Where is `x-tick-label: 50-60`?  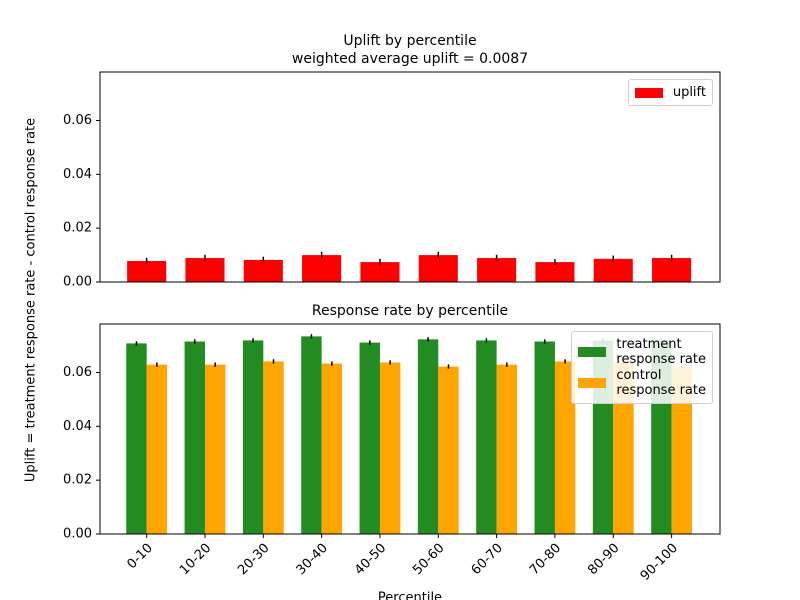 x-tick-label: 50-60 is located at coordinates (428, 559).